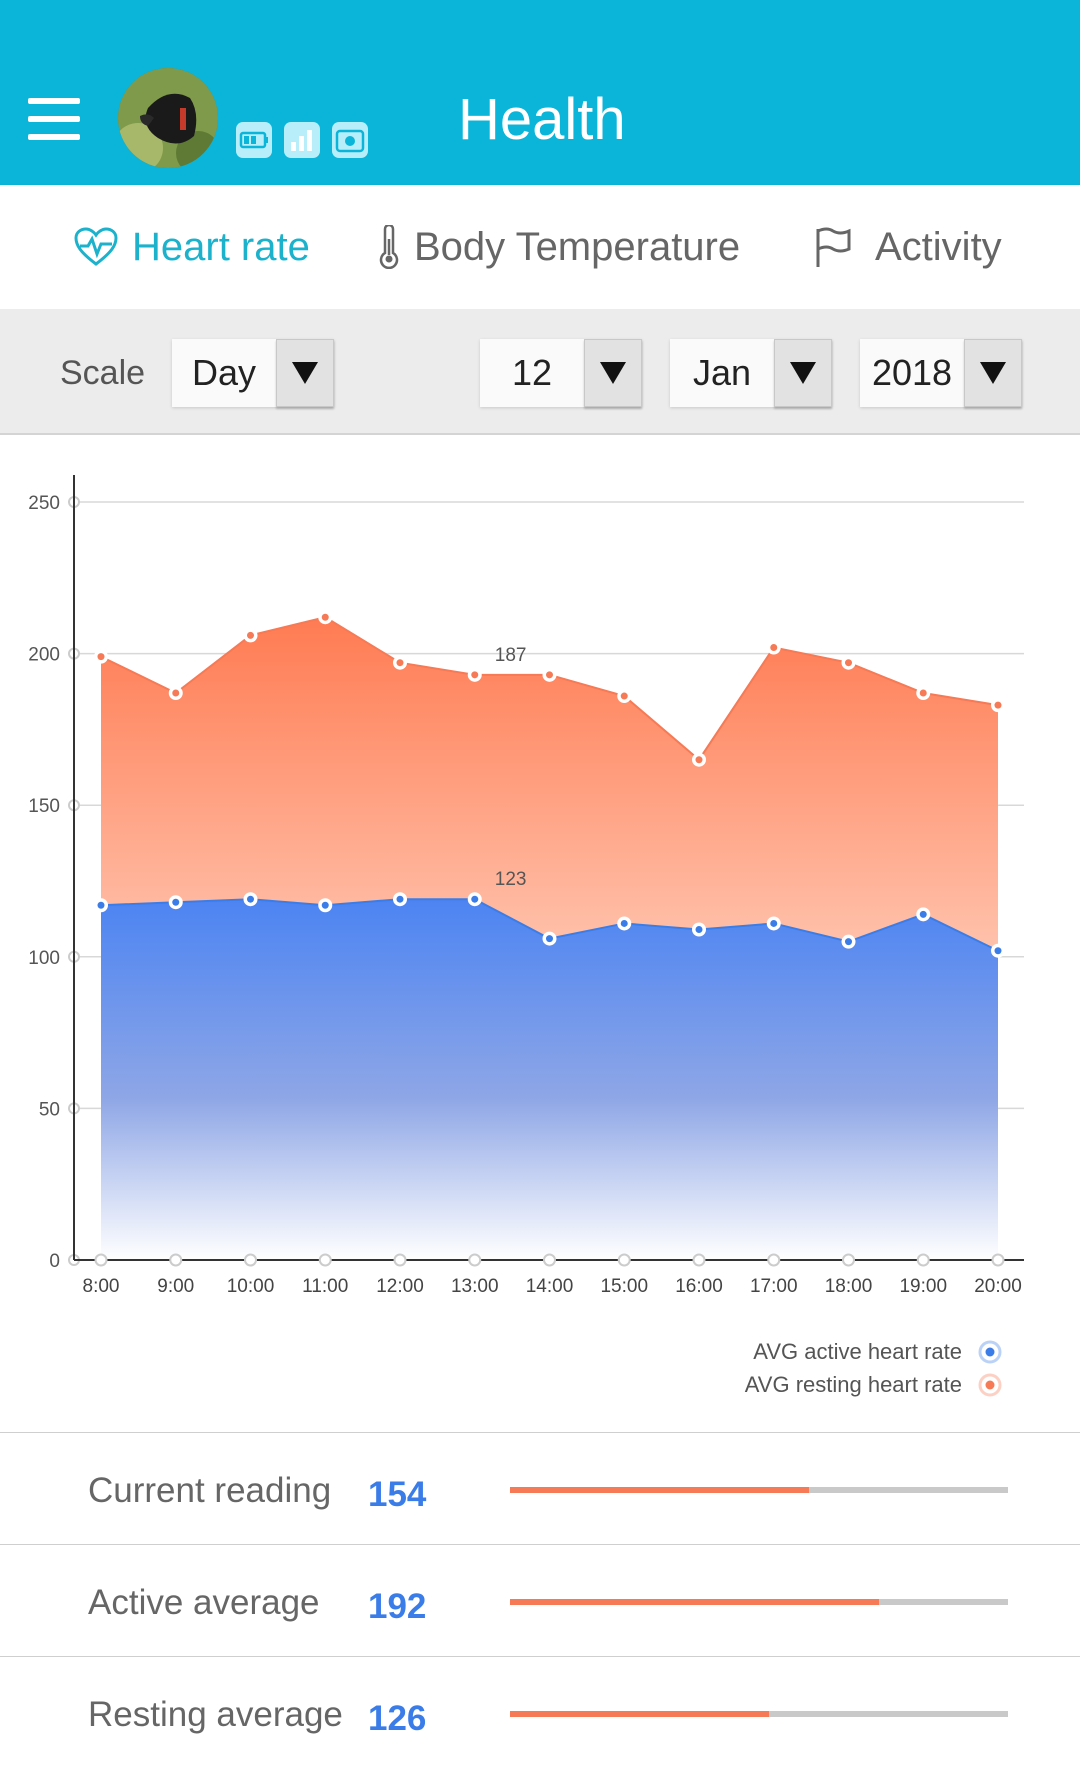 The height and width of the screenshot is (1774, 1080). What do you see at coordinates (853, 1384) in the screenshot?
I see `legend-label: AVG resting heart rate` at bounding box center [853, 1384].